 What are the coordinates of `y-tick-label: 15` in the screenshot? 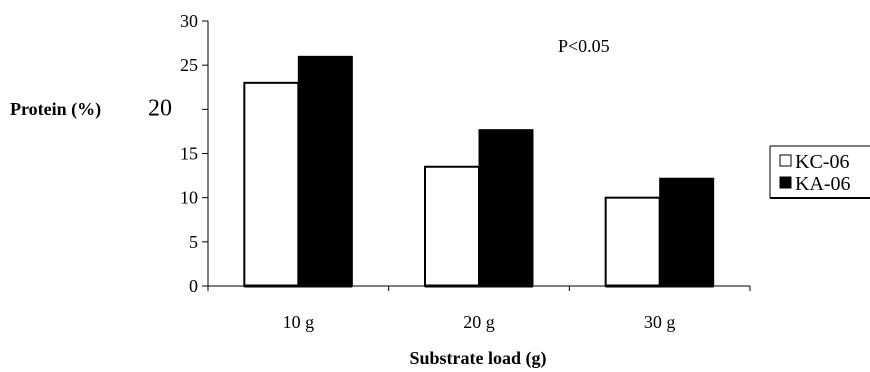 It's located at (189, 154).